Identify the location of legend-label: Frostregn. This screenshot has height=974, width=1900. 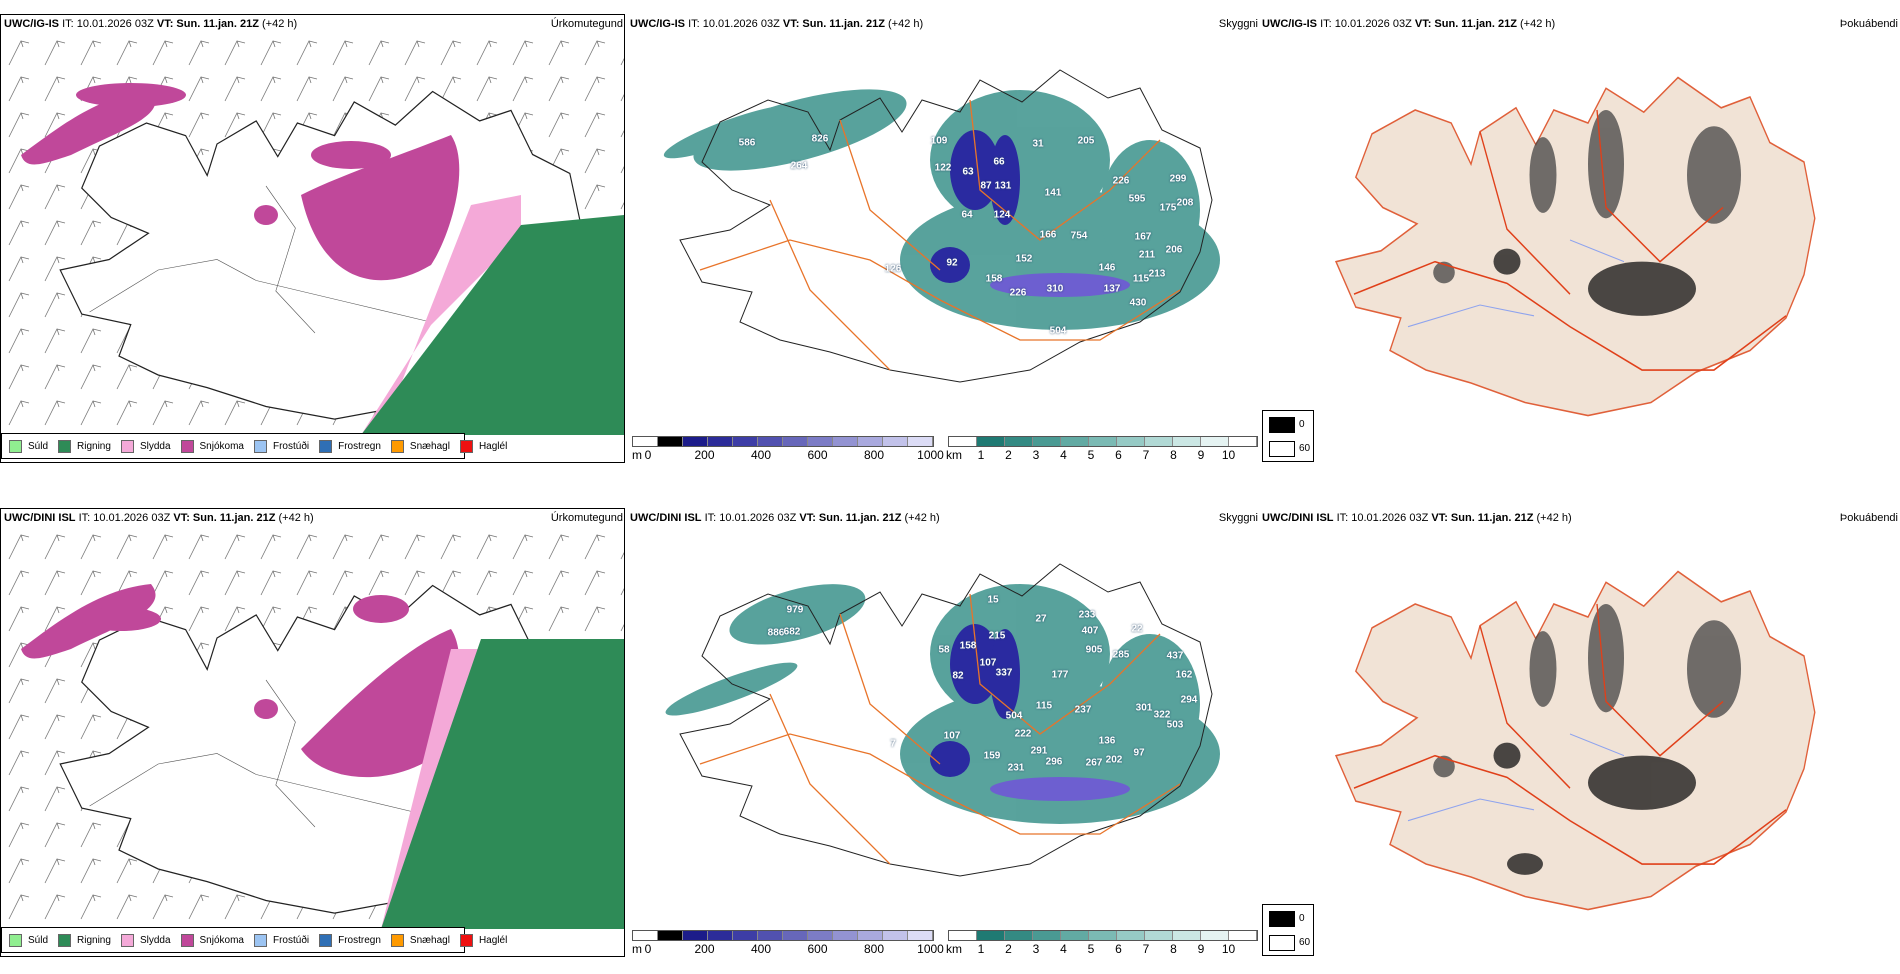
(359, 940).